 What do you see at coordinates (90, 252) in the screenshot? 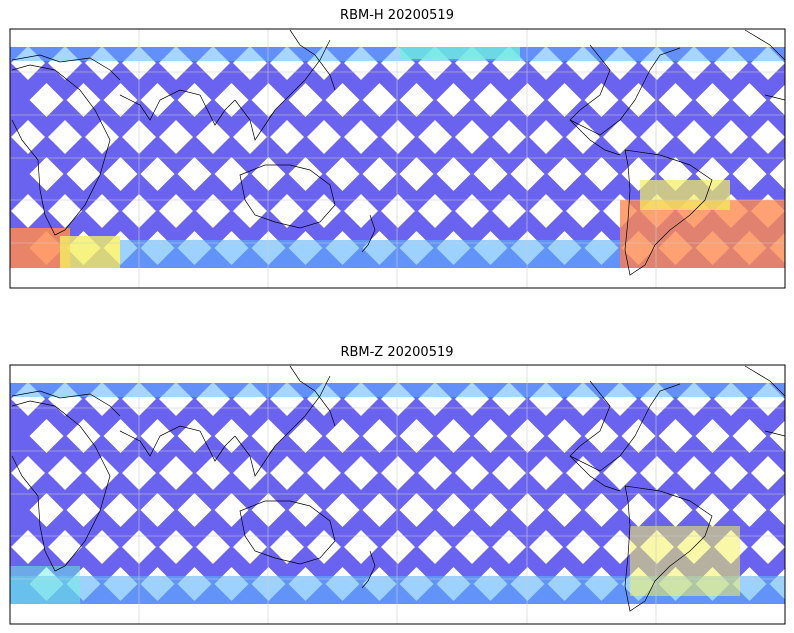
I see `hotspot-west-fringe` at bounding box center [90, 252].